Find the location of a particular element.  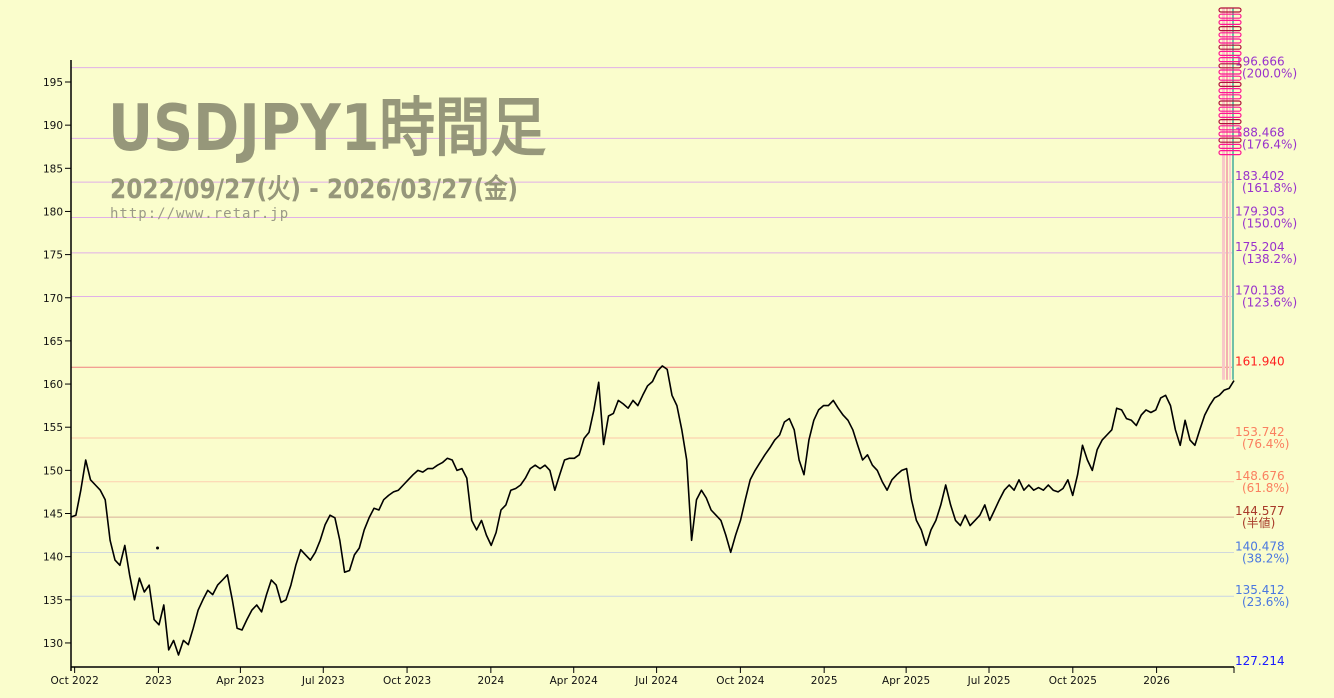

y-tick-label: 150 is located at coordinates (53, 471).